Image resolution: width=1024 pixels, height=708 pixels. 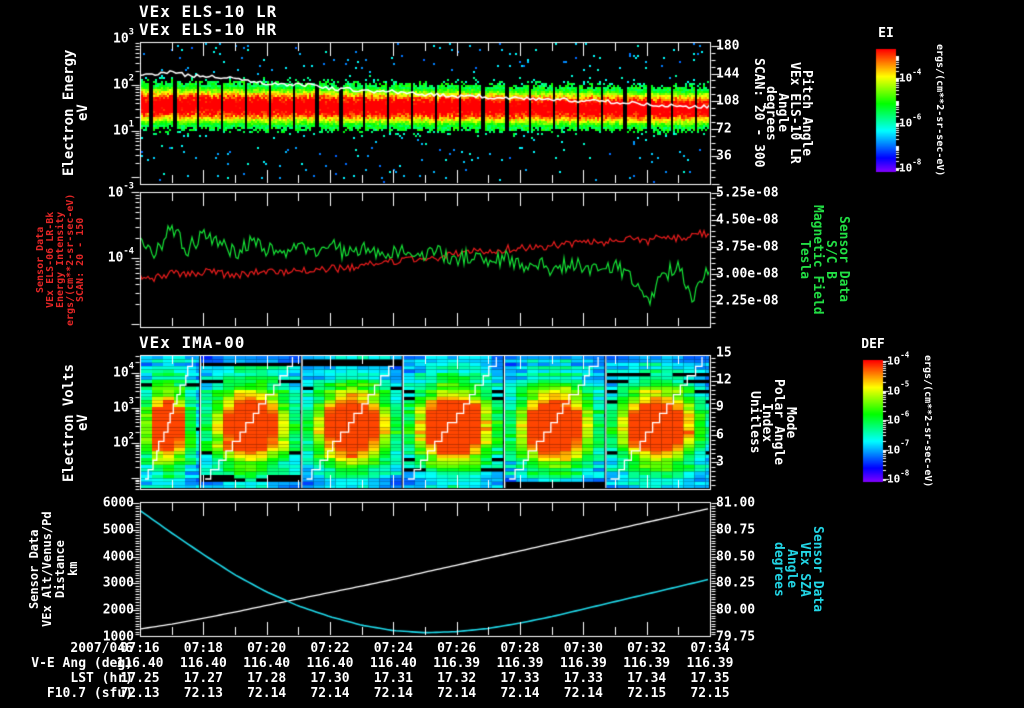 I want to click on tick-label: 2000, so click(x=118, y=610).